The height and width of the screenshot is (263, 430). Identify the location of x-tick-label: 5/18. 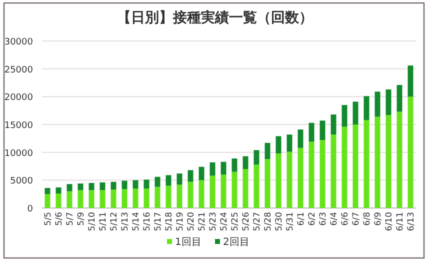
(169, 222).